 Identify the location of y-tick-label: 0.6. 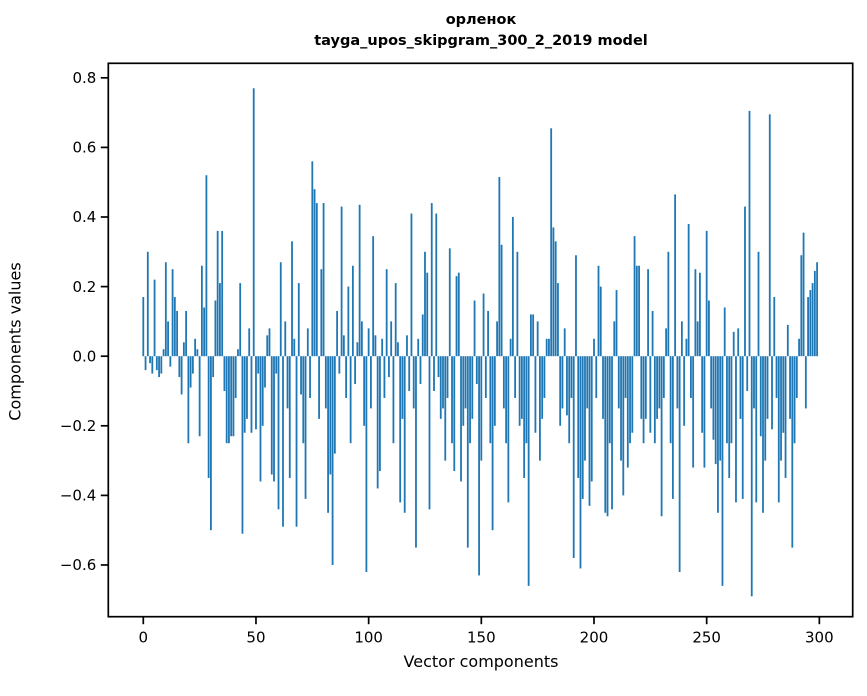
(84, 148).